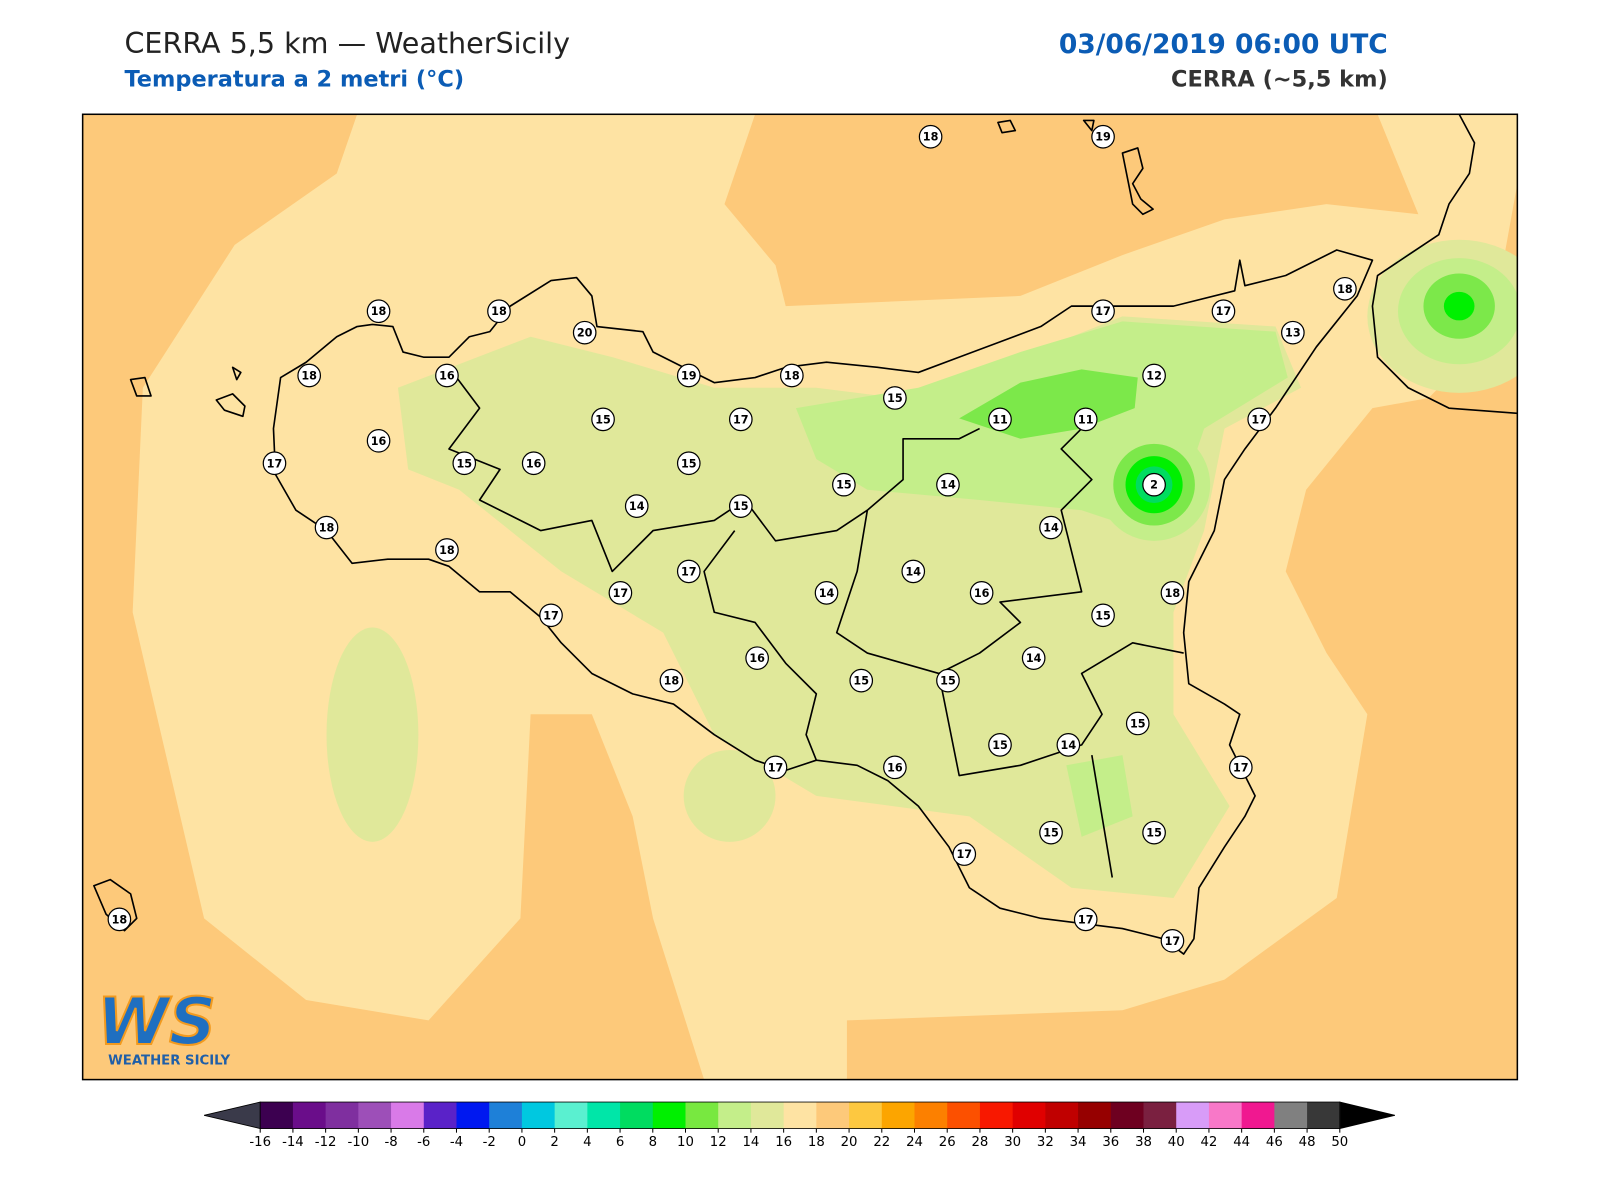 This screenshot has height=1200, width=1600. I want to click on colorbar-tick-label: 36, so click(1110, 1142).